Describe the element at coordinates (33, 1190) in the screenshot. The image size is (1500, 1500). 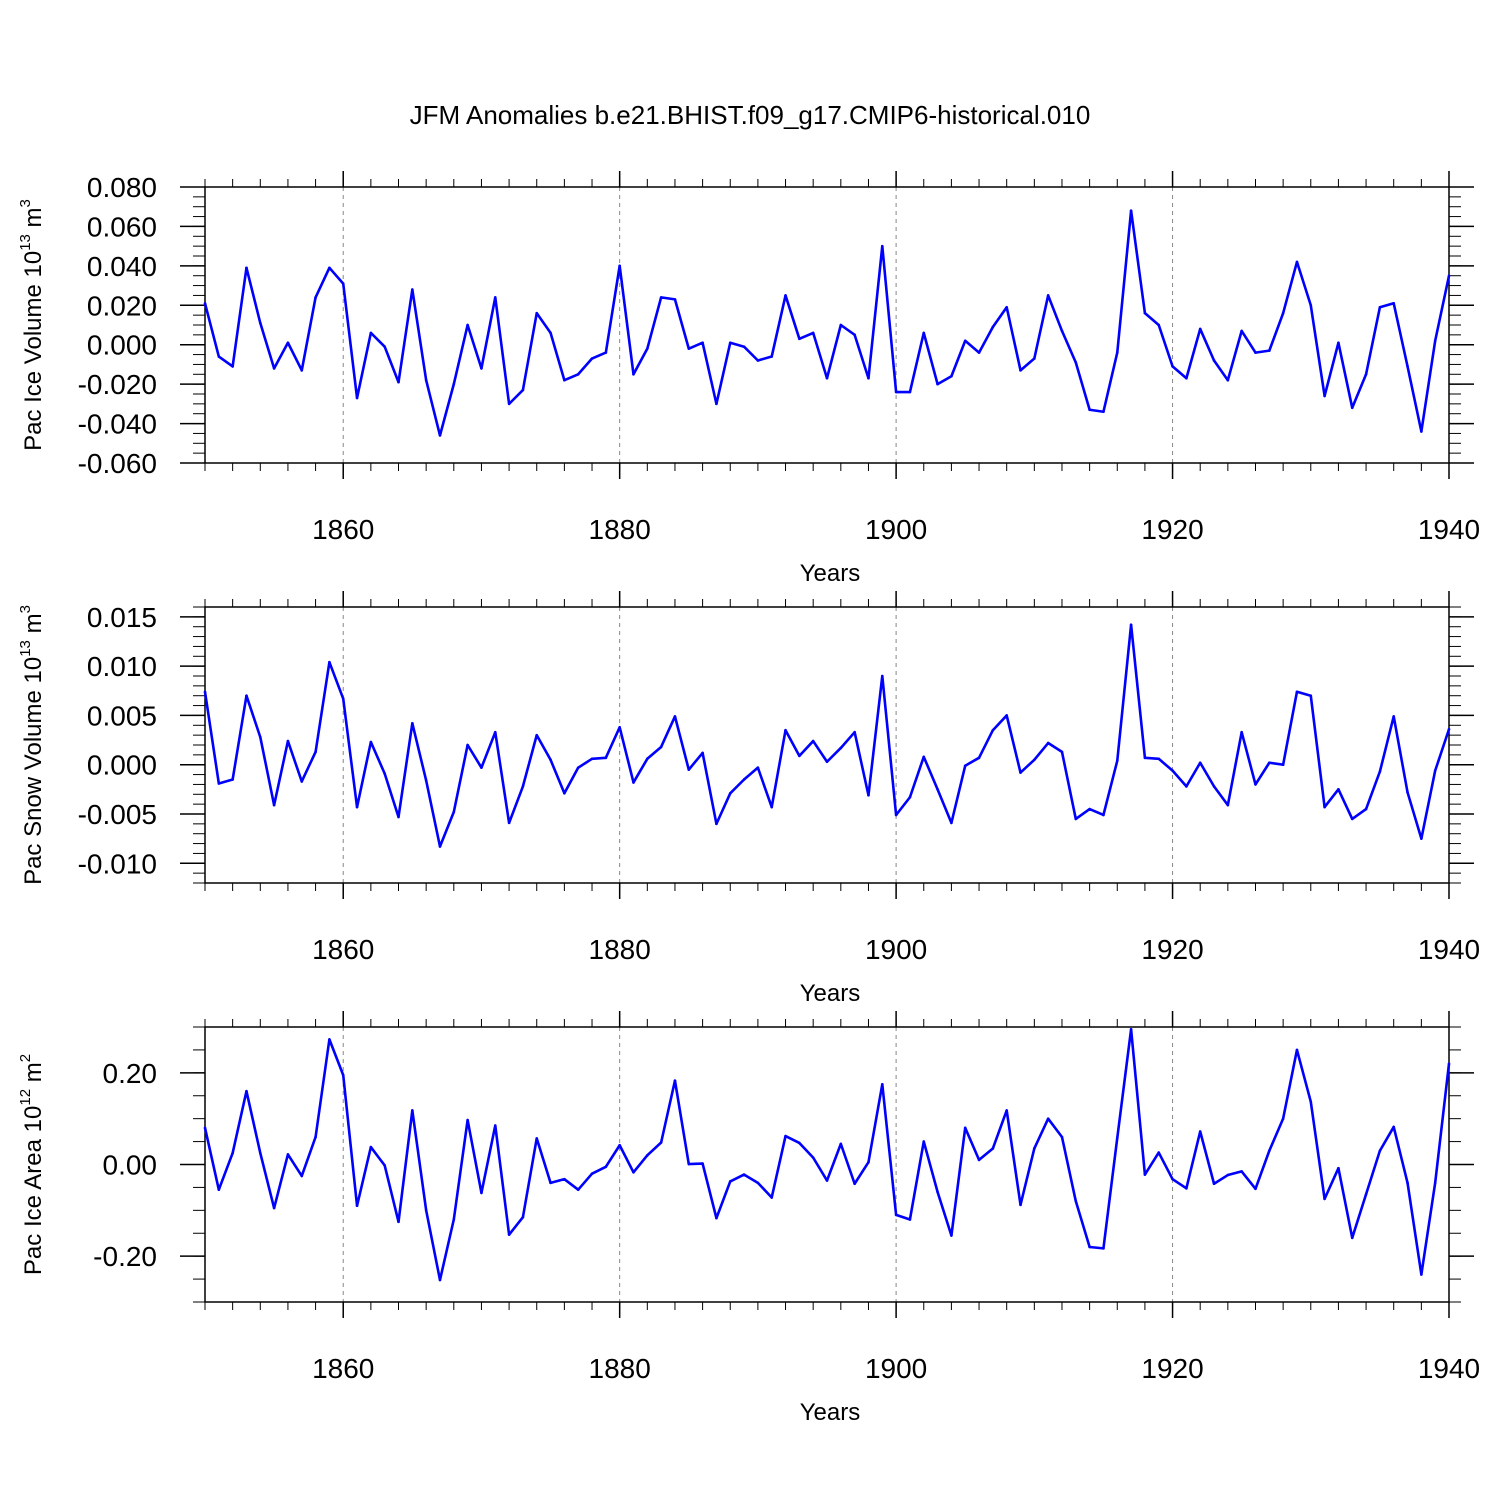
I see `y-axis-label-base: Pac Ice Area 10` at that location.